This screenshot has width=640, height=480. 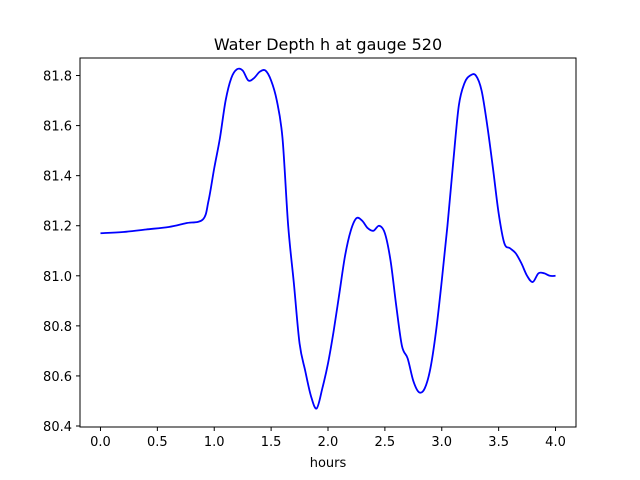 I want to click on x-tick-label: 4.0, so click(x=555, y=442).